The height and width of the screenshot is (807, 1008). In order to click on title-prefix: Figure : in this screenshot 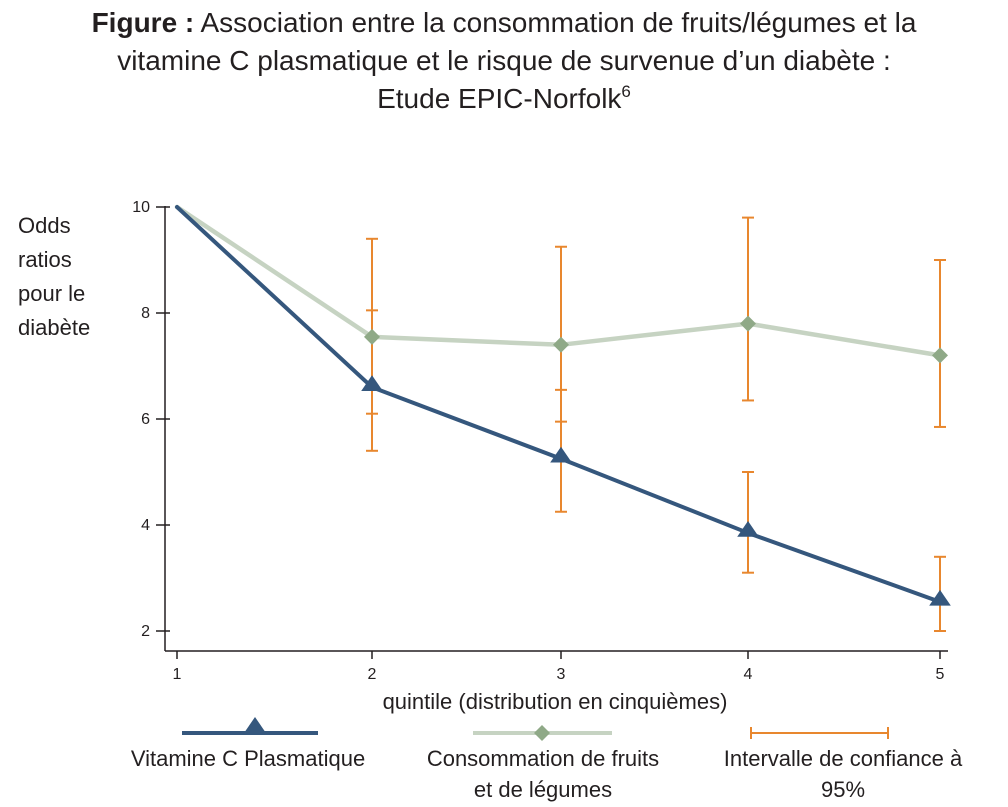, I will do `click(143, 22)`.